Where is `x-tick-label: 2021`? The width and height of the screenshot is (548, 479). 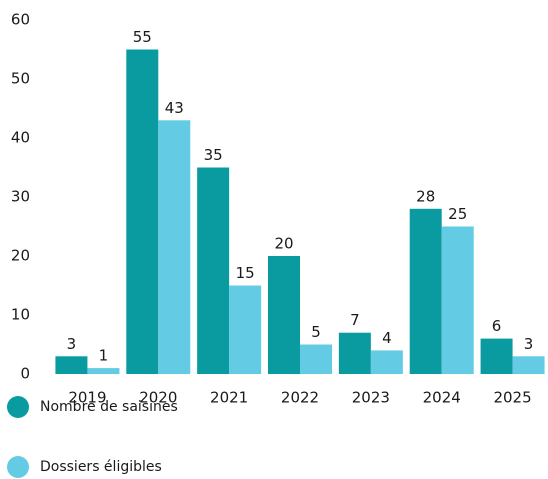 x-tick-label: 2021 is located at coordinates (229, 398).